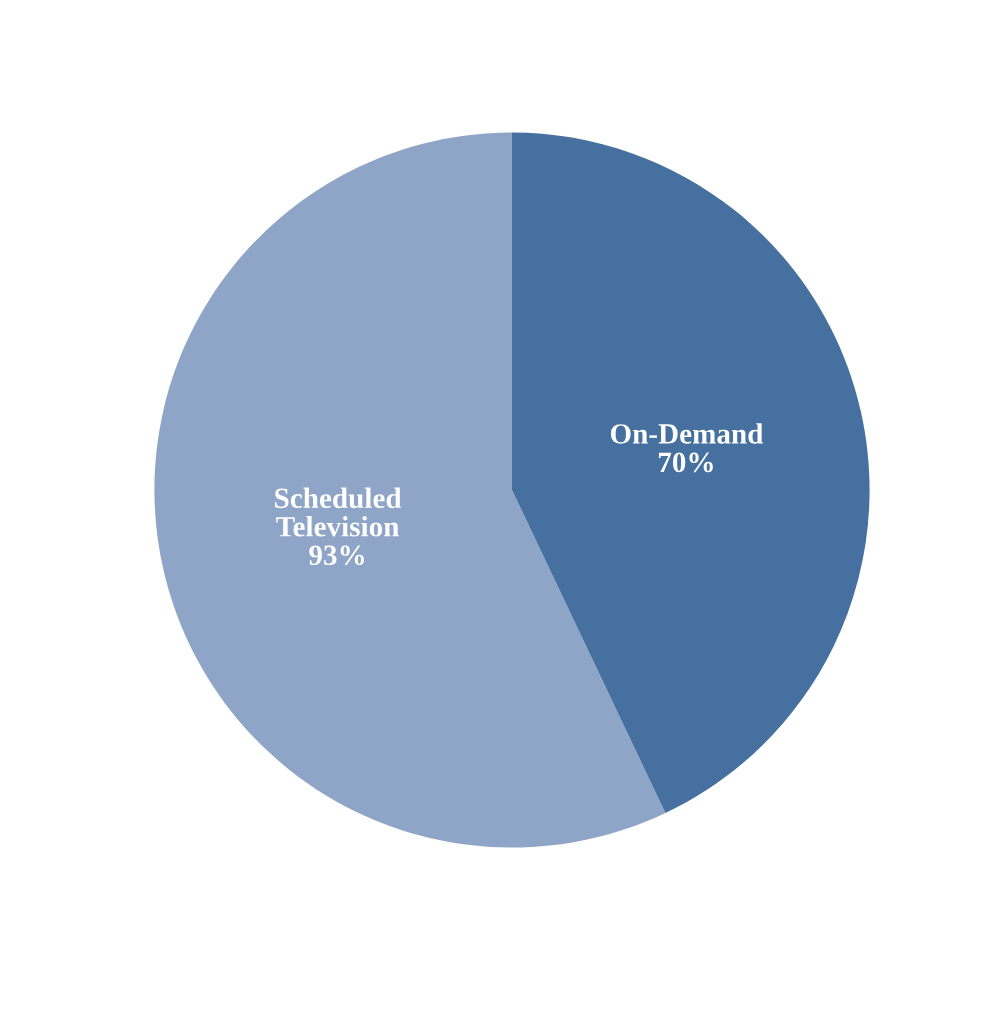 Image resolution: width=1003 pixels, height=1014 pixels. What do you see at coordinates (338, 512) in the screenshot?
I see `slice-label: Scheduled Television` at bounding box center [338, 512].